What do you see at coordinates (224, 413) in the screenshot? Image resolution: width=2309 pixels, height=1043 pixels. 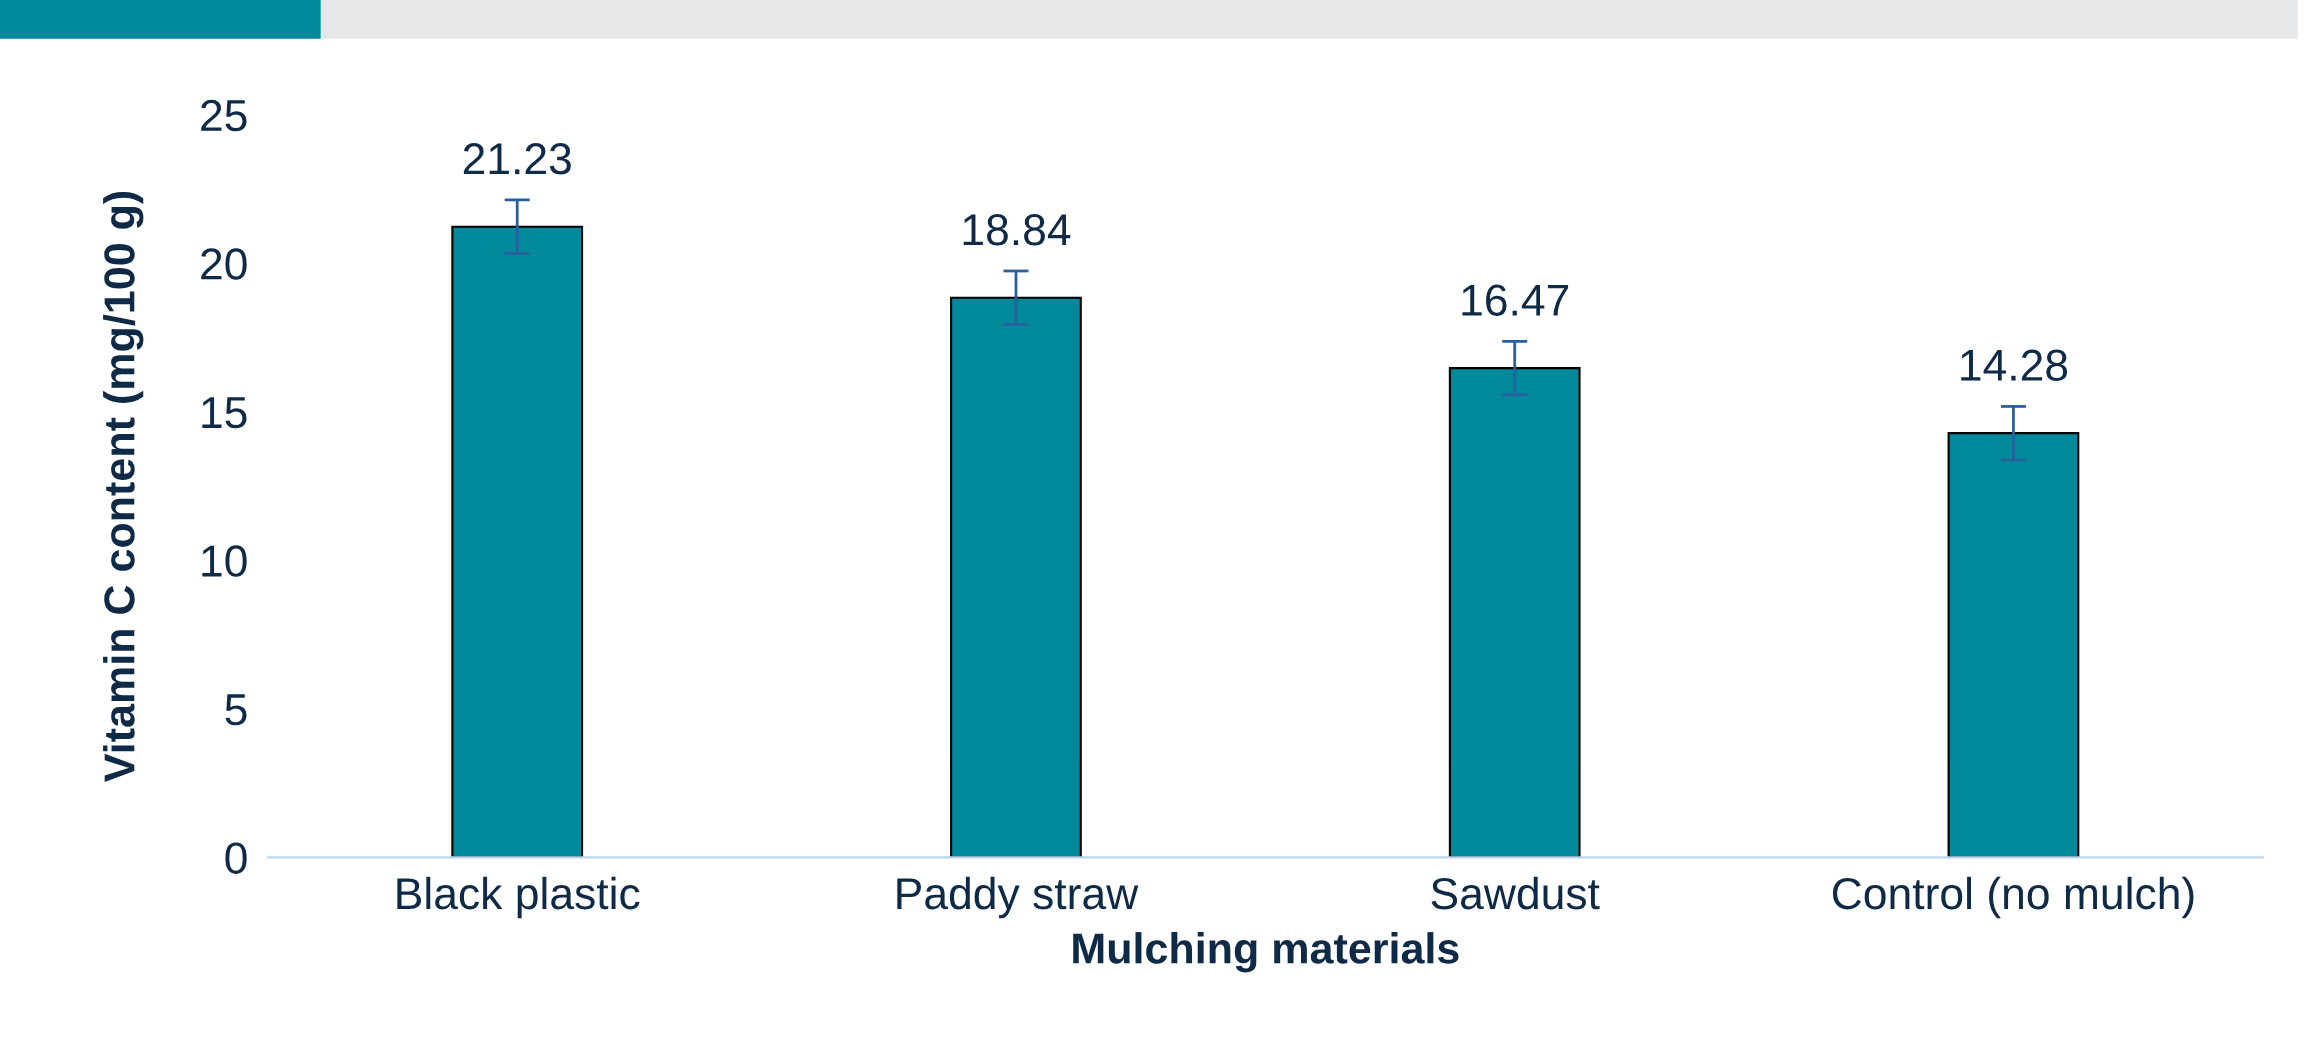 I see `y-tick-label: 15` at bounding box center [224, 413].